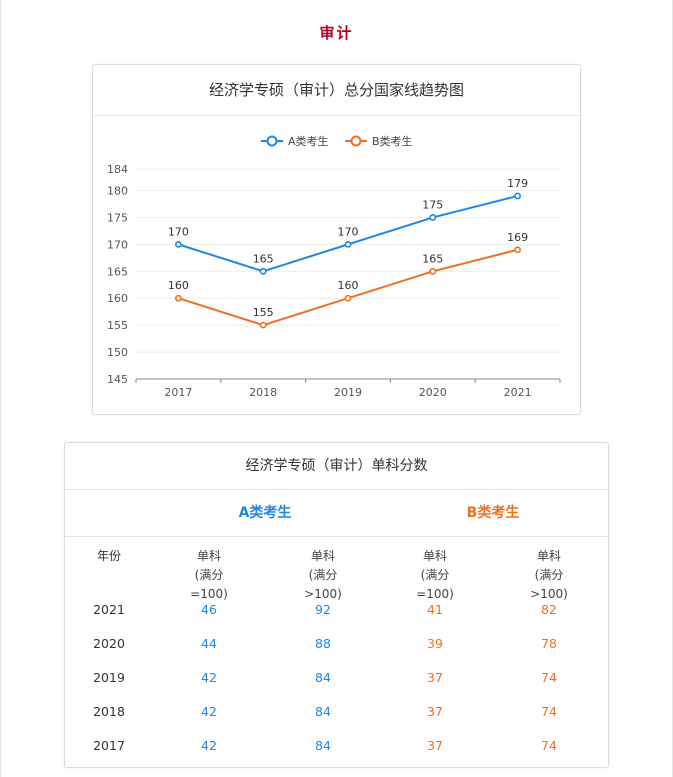 The width and height of the screenshot is (673, 777). Describe the element at coordinates (435, 609) in the screenshot. I see `table-cell-score: 41` at that location.